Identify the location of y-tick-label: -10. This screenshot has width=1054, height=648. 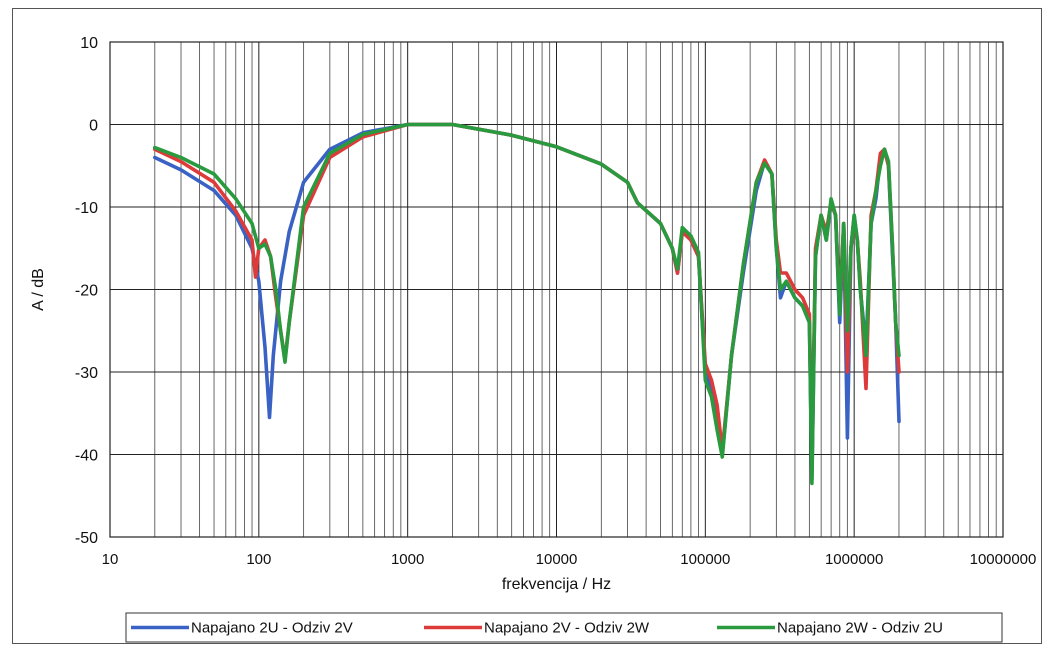
(86, 208).